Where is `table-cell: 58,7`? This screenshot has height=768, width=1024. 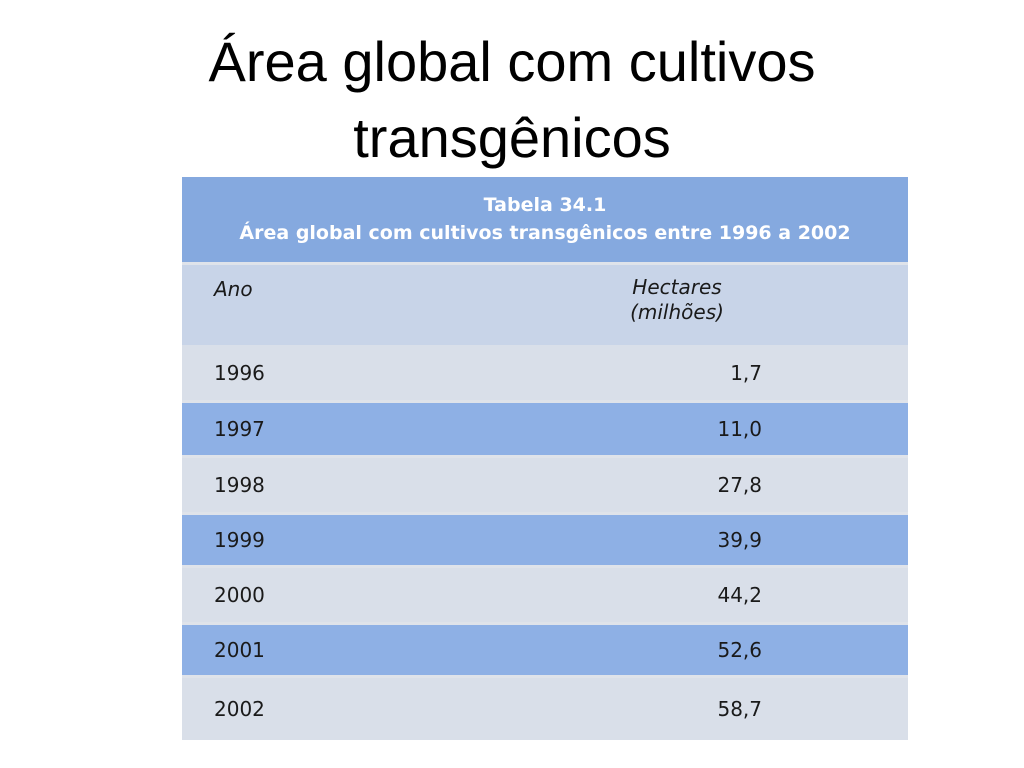 table-cell: 58,7 is located at coordinates (739, 709).